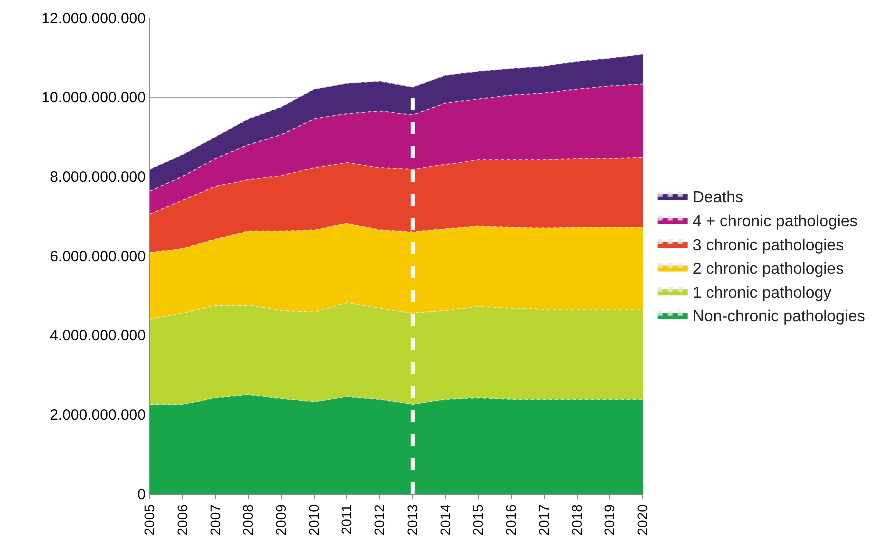  I want to click on y-tick-label: 2.000.000.000, so click(98, 415).